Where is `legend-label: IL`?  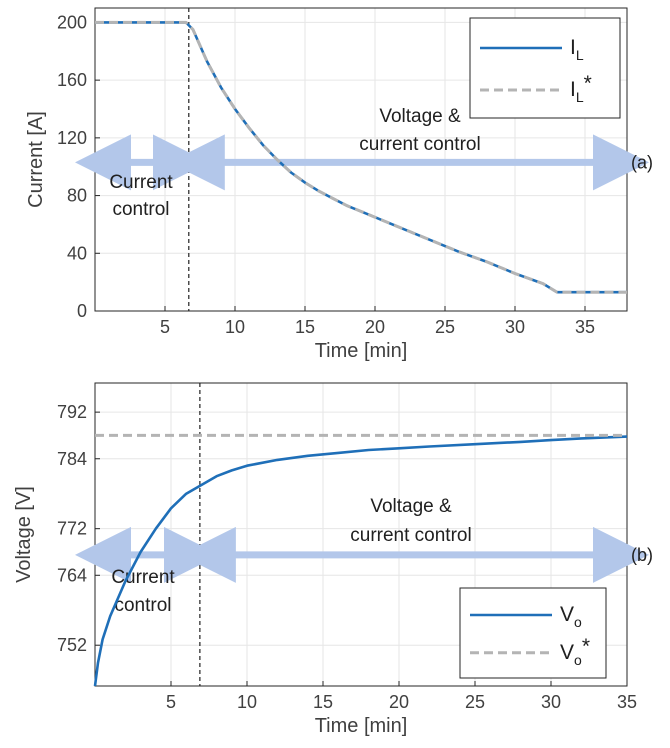 legend-label: IL is located at coordinates (577, 49).